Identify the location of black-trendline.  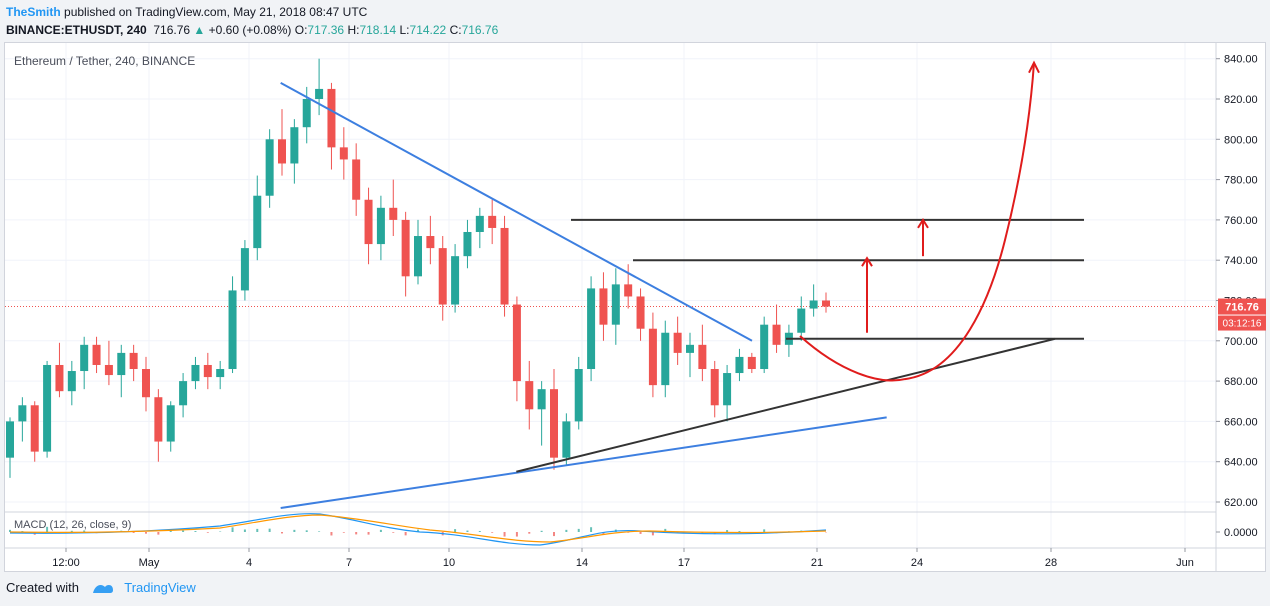
(786, 405).